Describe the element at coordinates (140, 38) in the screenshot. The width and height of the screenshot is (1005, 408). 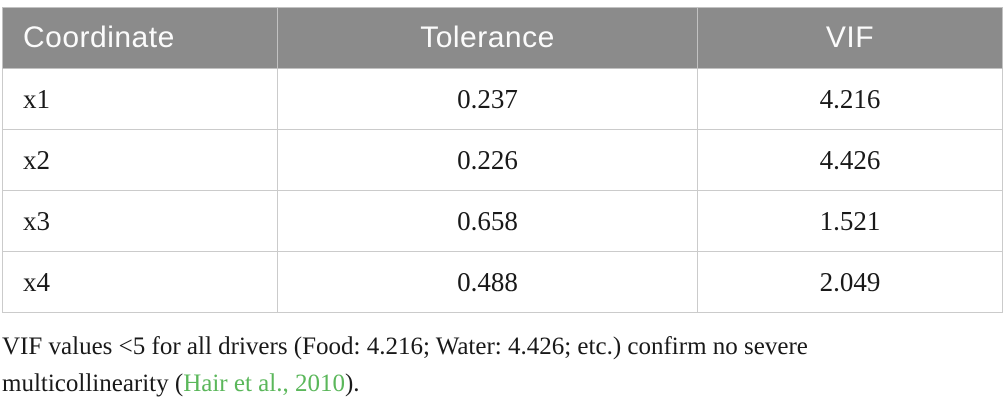
I see `col-header-coordinate: Coordinate` at that location.